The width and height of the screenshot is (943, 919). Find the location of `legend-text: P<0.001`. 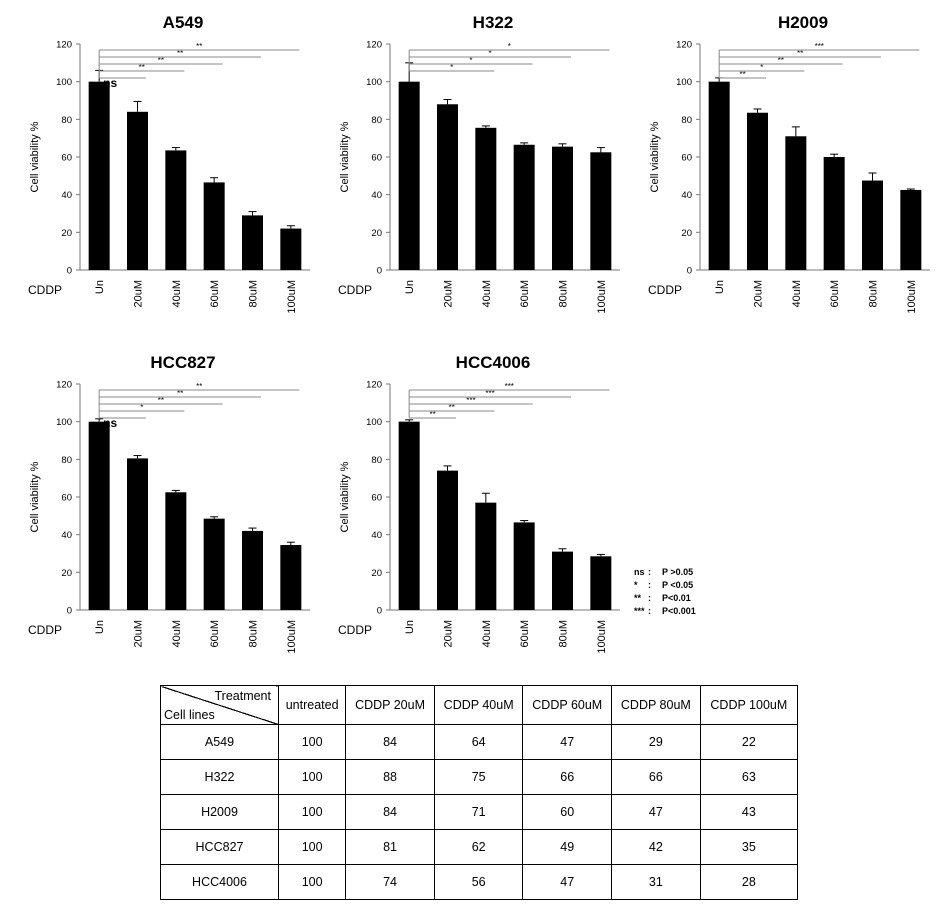

legend-text: P<0.001 is located at coordinates (679, 611).